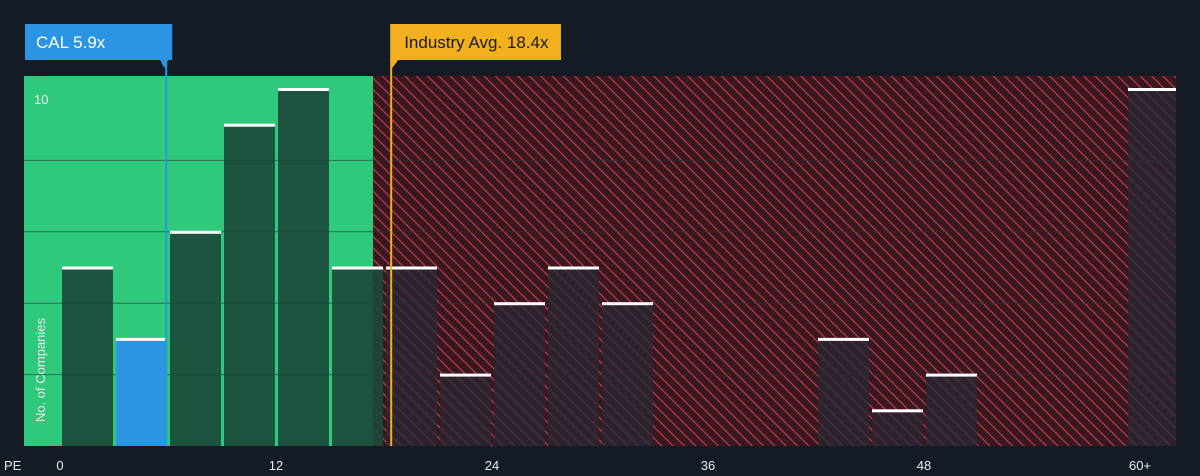  I want to click on company-pe-pointer, so click(164, 64).